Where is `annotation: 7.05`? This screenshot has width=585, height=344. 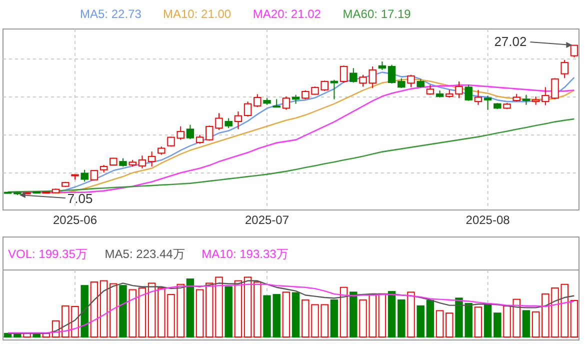
annotation: 7.05 is located at coordinates (80, 198).